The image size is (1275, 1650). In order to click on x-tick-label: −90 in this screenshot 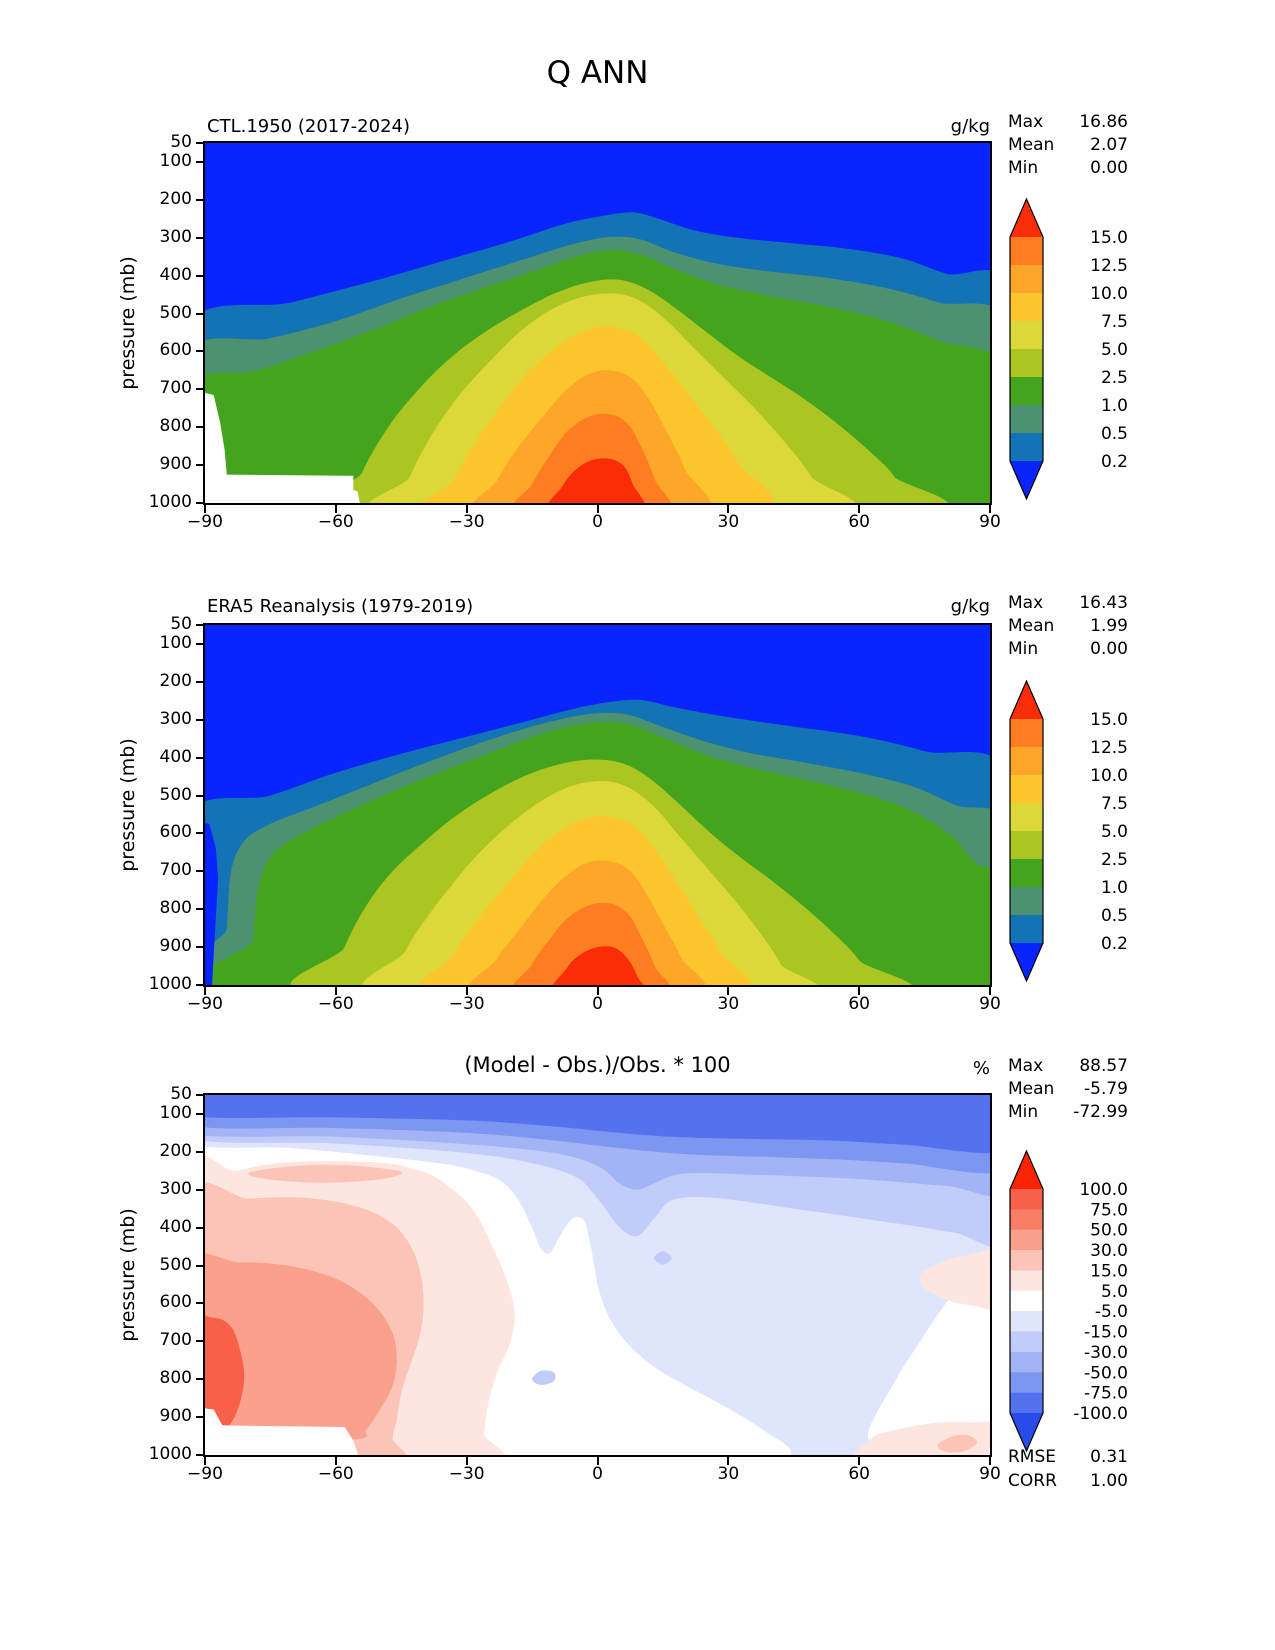, I will do `click(205, 1474)`.